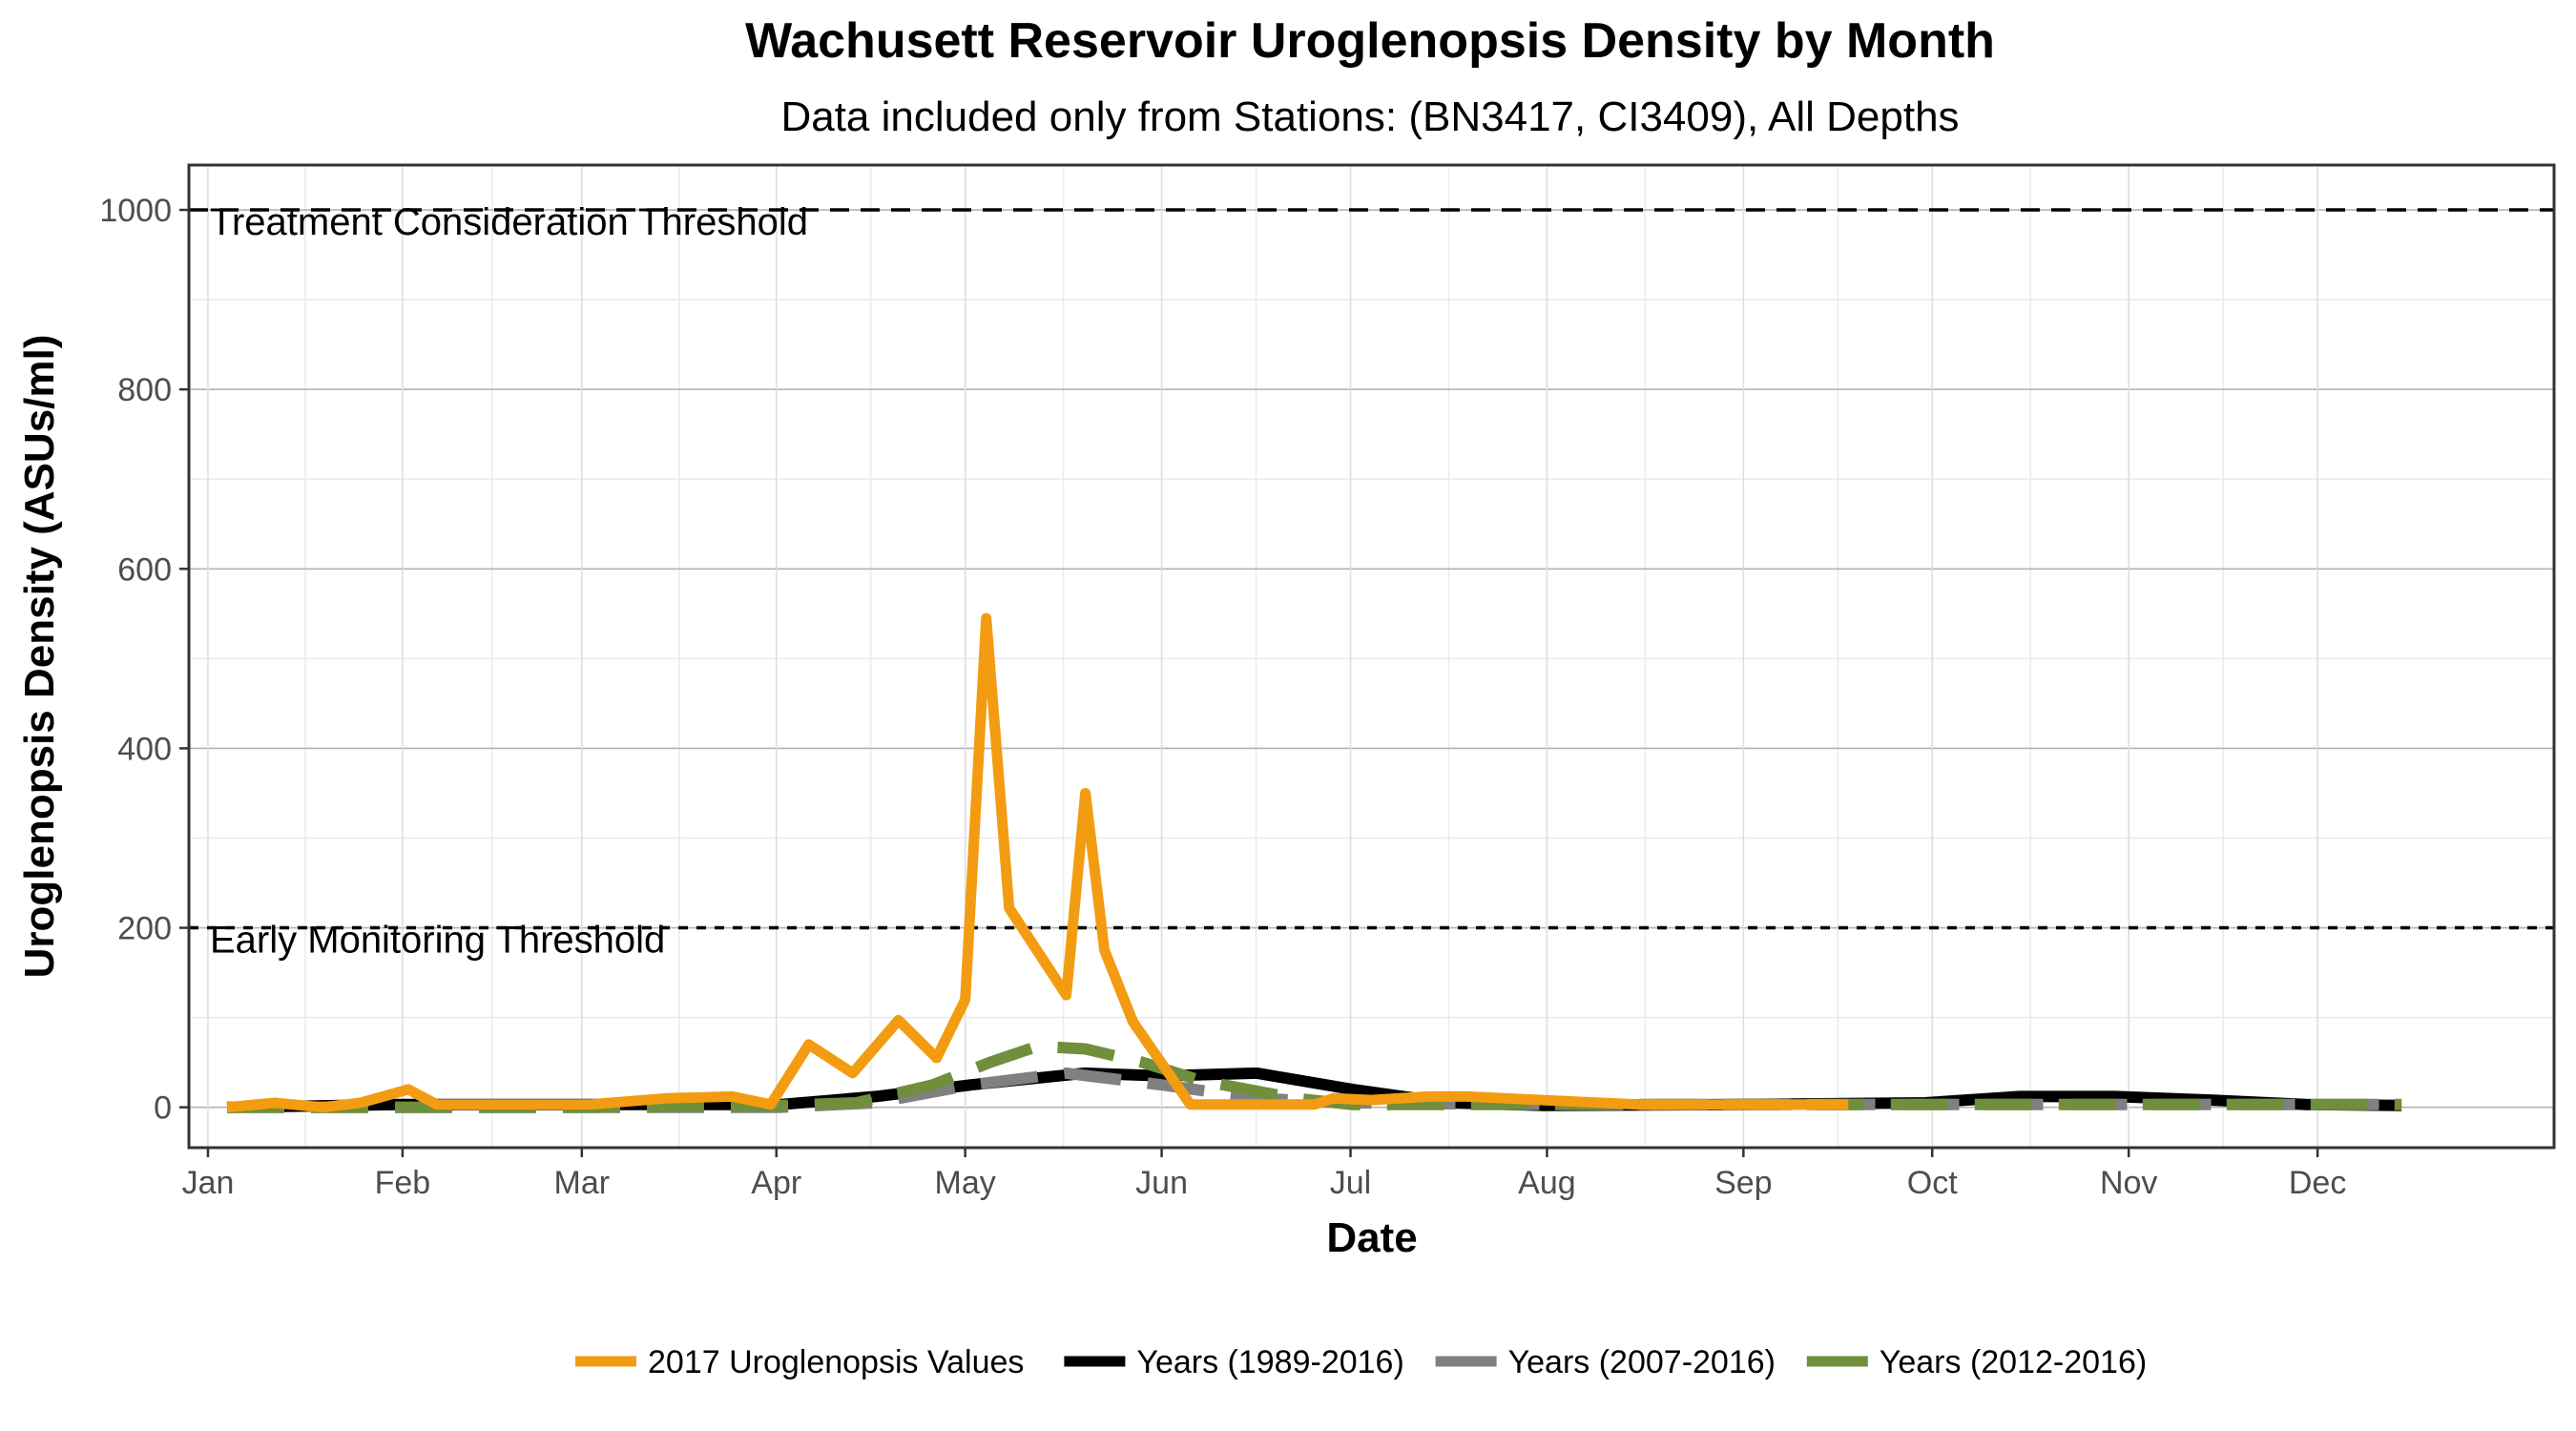  What do you see at coordinates (144, 929) in the screenshot?
I see `y-tick-label: 200` at bounding box center [144, 929].